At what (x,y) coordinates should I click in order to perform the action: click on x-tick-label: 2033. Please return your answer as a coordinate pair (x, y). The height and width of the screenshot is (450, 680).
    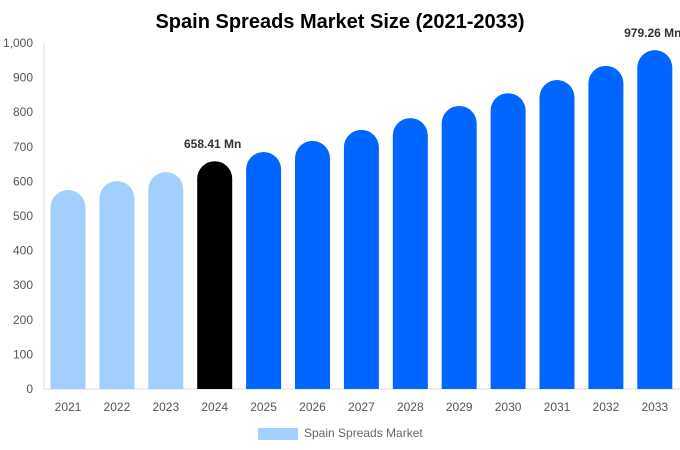
    Looking at the image, I should click on (654, 407).